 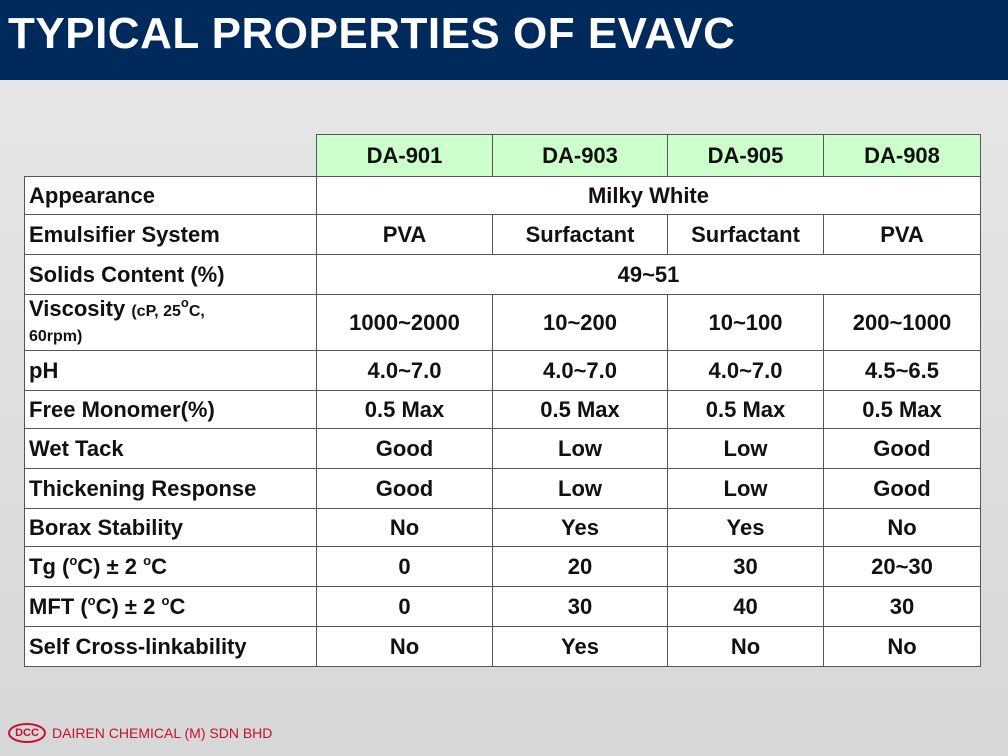 I want to click on table-row: Solids Content (%) 49~51, so click(x=502, y=274).